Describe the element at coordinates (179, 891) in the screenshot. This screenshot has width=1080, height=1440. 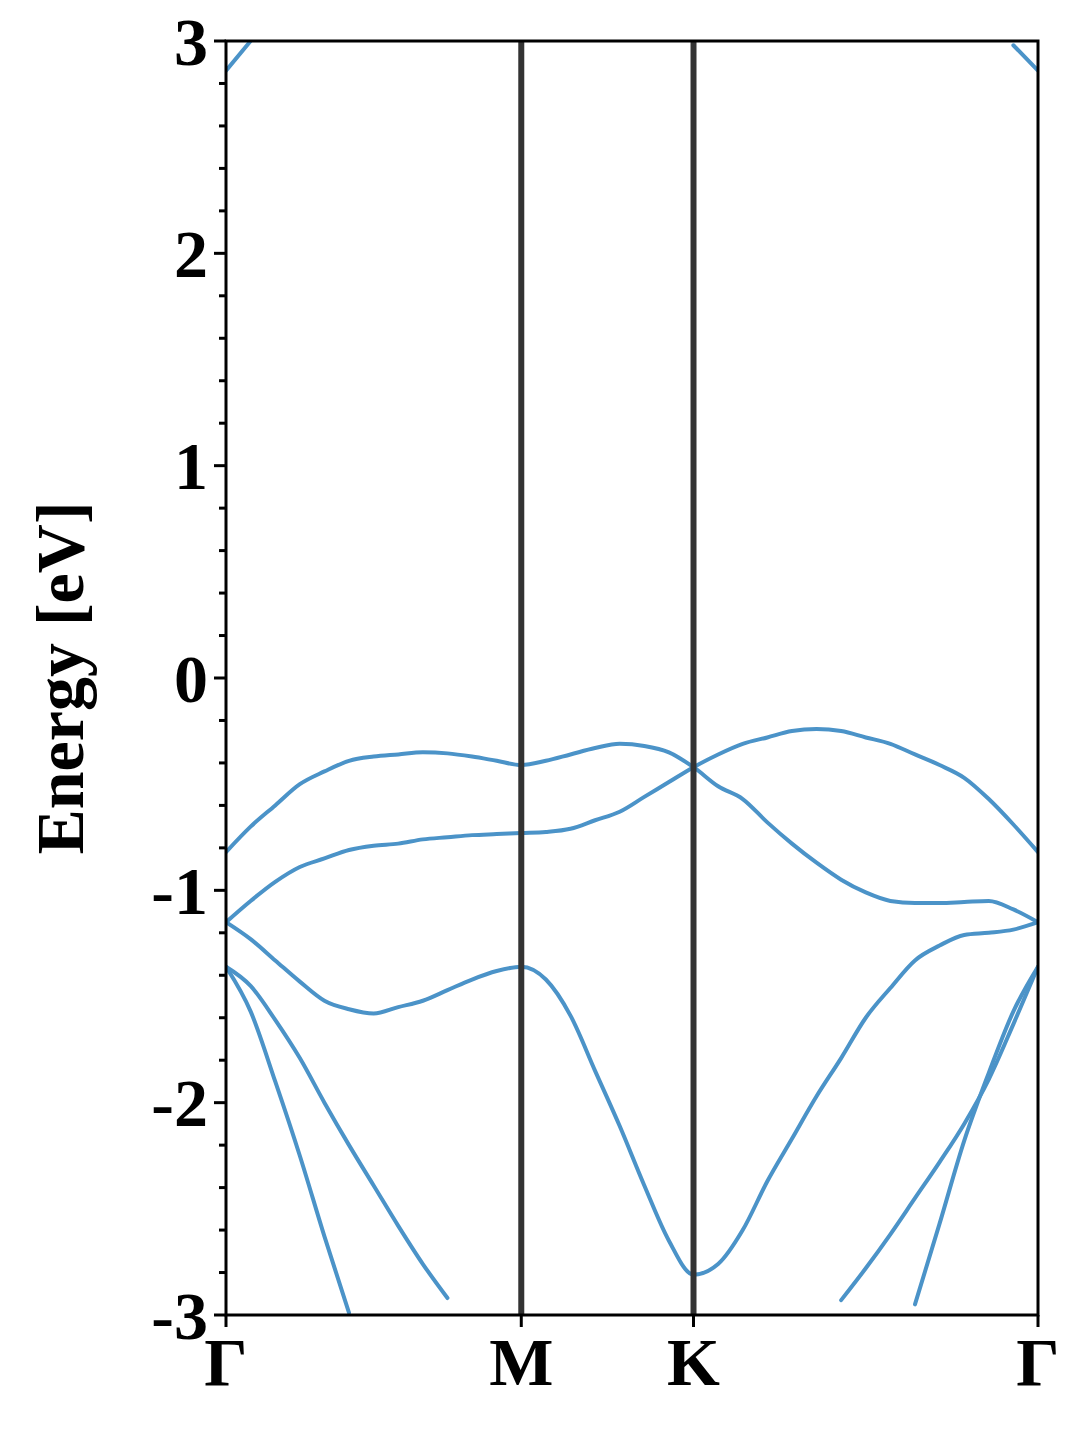
I see `y-tick-label: -1` at that location.